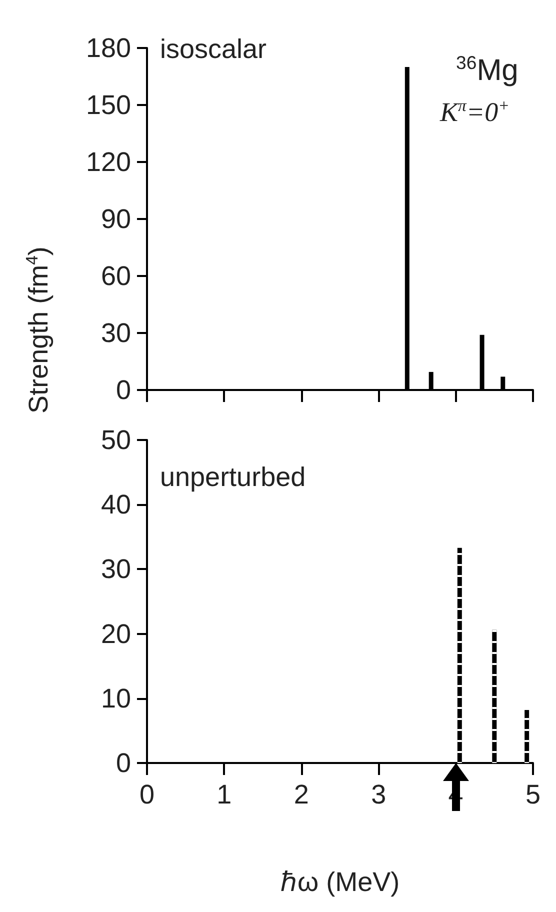 This screenshot has width=556, height=912. I want to click on y-tick-label: 40, so click(115, 505).